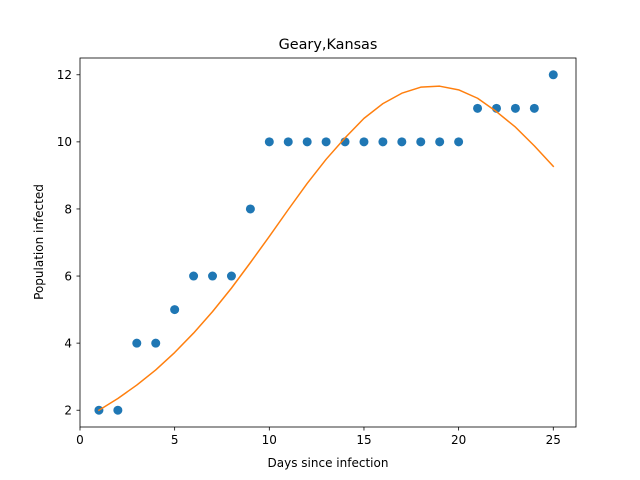  What do you see at coordinates (269, 440) in the screenshot?
I see `x-tick-label: 10` at bounding box center [269, 440].